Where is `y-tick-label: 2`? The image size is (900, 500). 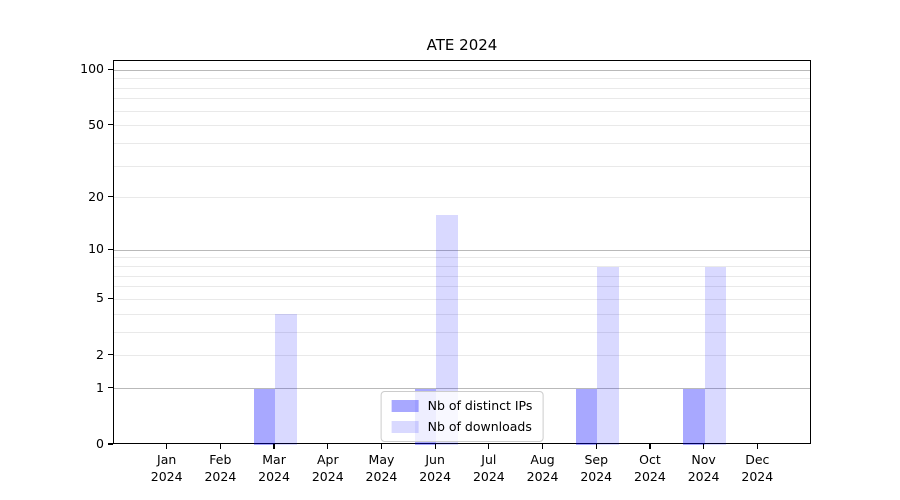 y-tick-label: 2 is located at coordinates (100, 354).